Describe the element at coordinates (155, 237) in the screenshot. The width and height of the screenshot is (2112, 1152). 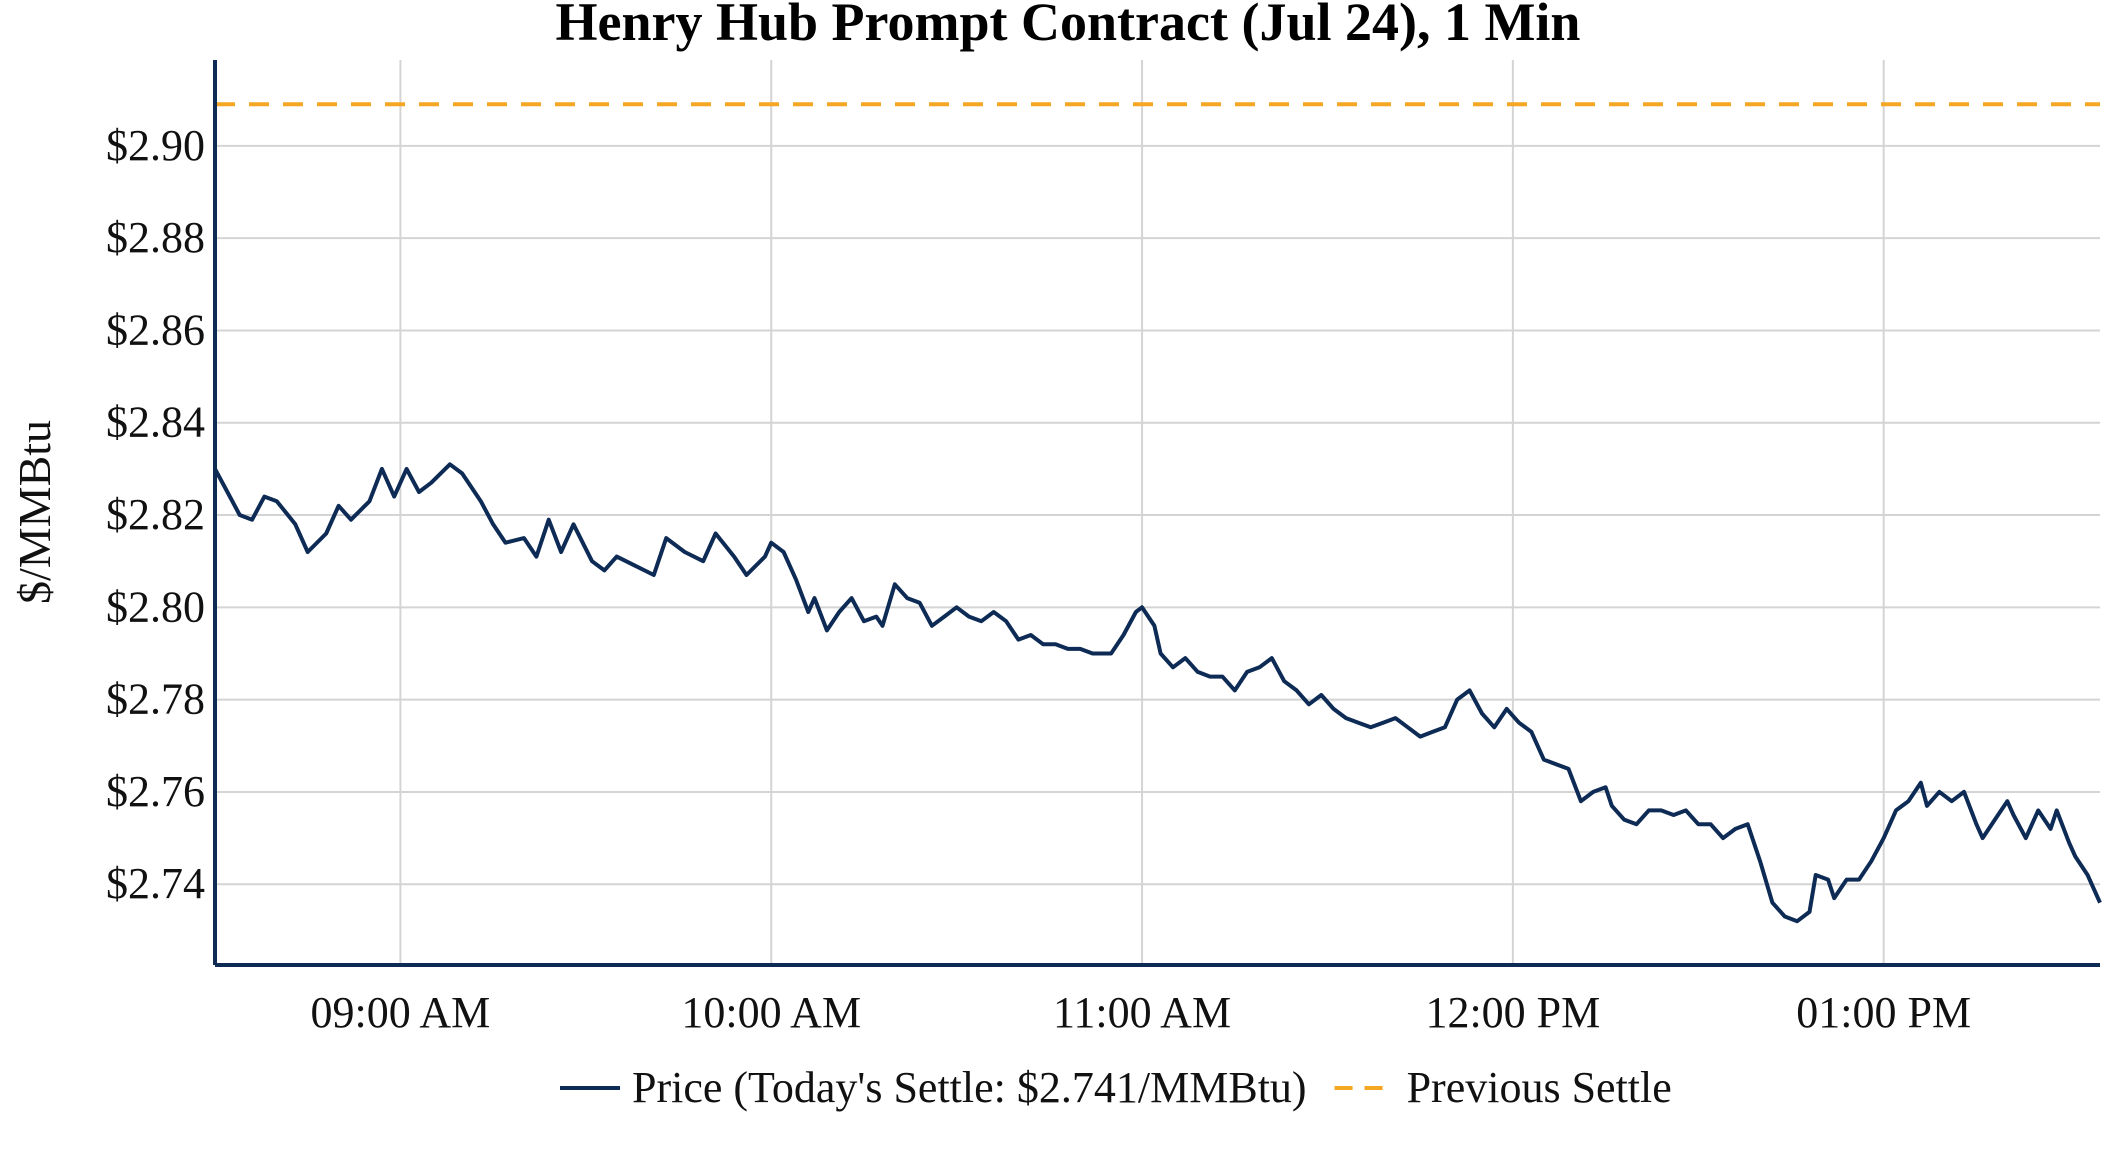
I see `y-tick-label: $2.88` at that location.